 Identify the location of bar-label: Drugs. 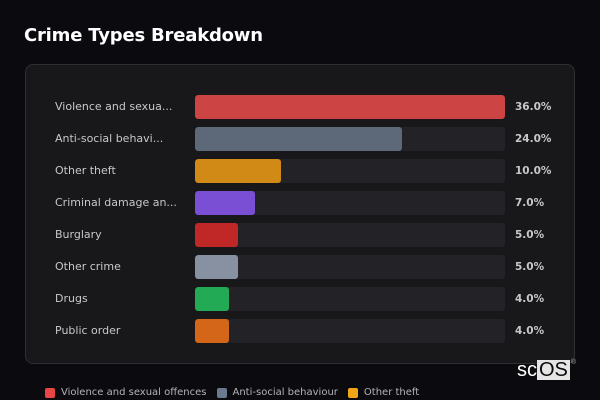
(71, 298).